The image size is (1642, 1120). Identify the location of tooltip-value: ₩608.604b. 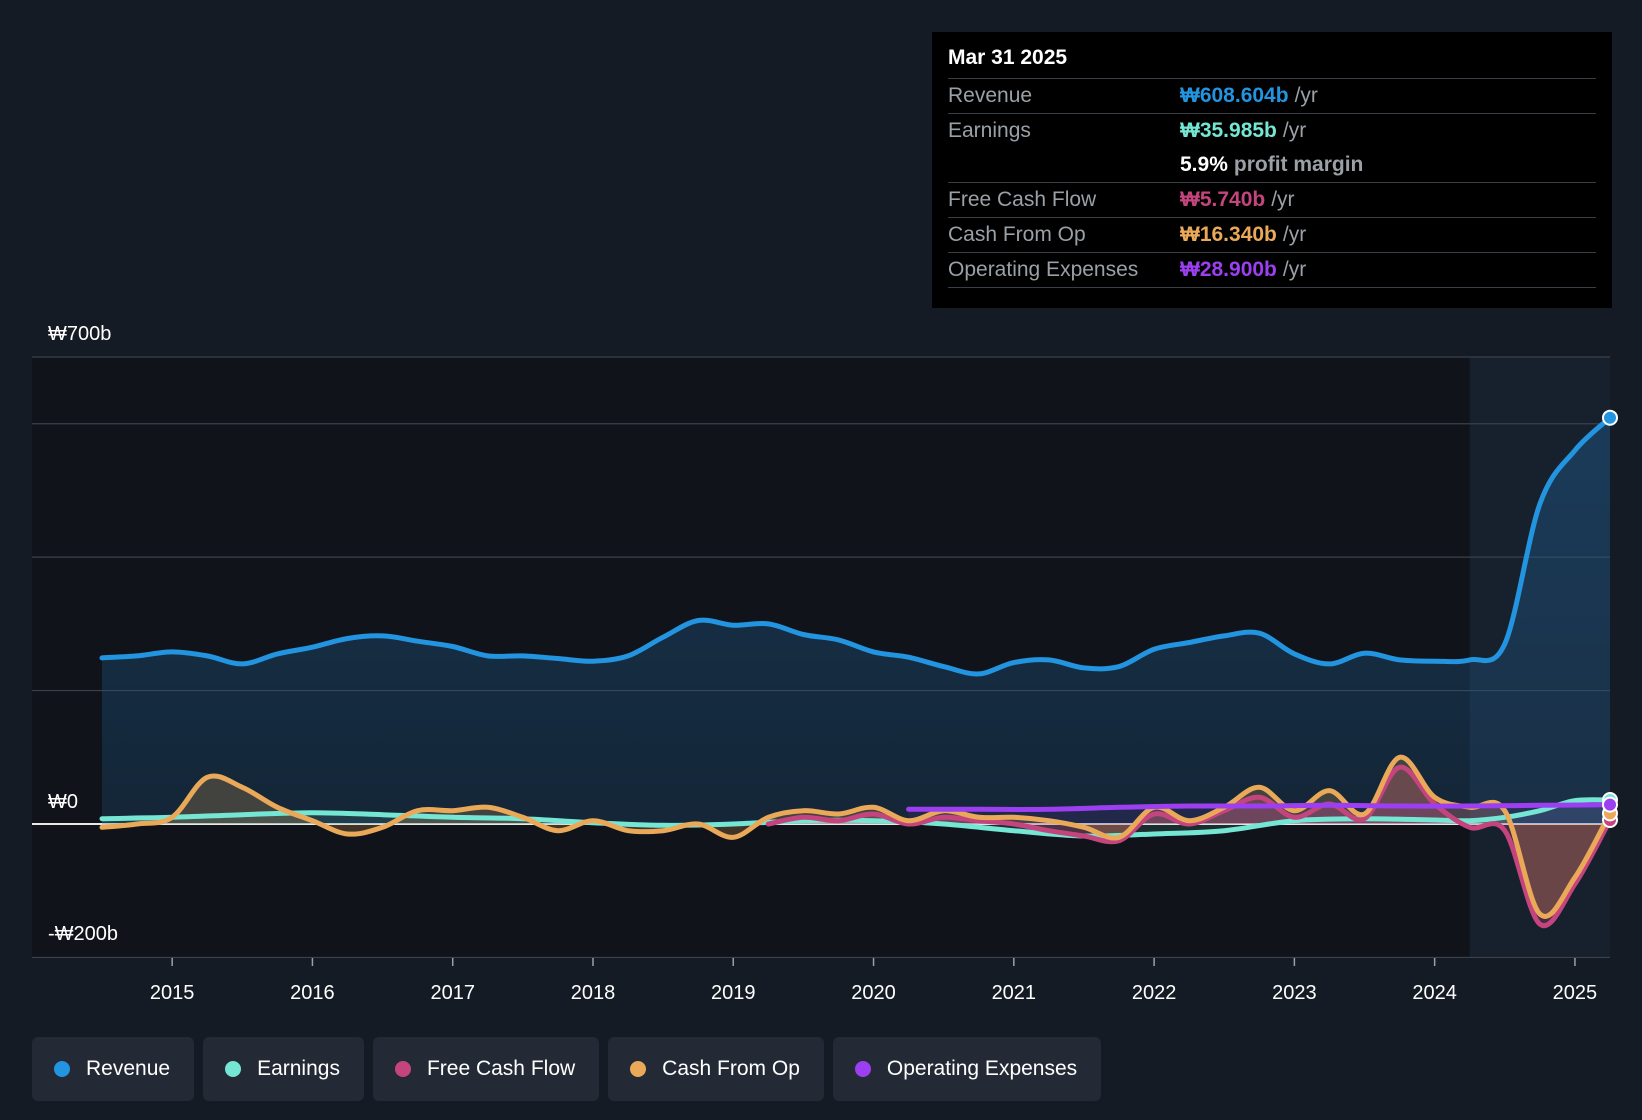
(1234, 95).